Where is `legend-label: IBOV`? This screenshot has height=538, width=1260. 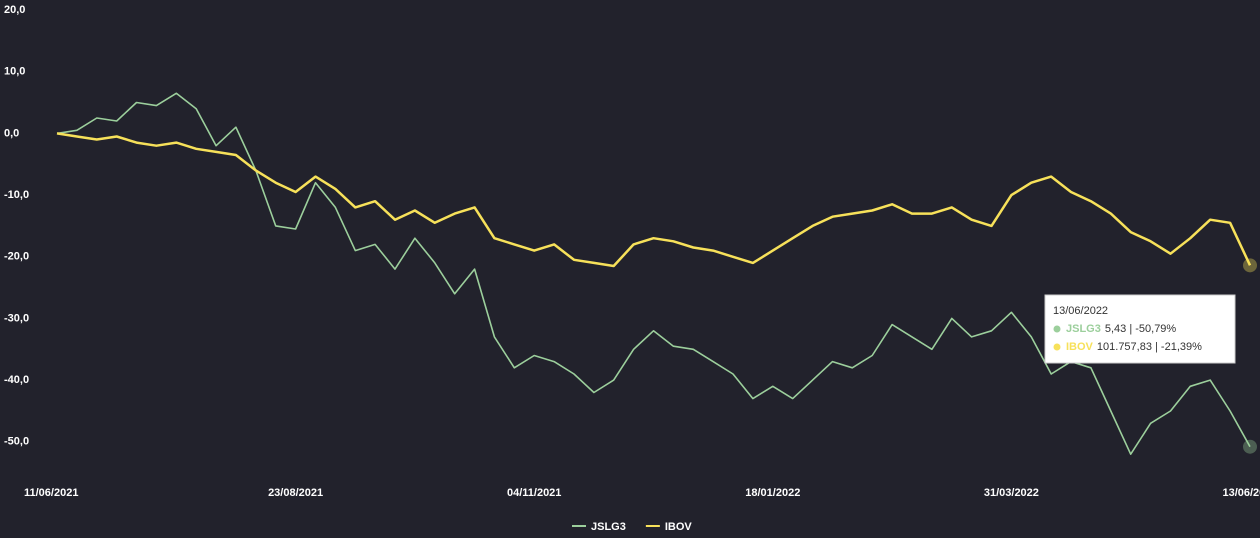
legend-label: IBOV is located at coordinates (679, 527).